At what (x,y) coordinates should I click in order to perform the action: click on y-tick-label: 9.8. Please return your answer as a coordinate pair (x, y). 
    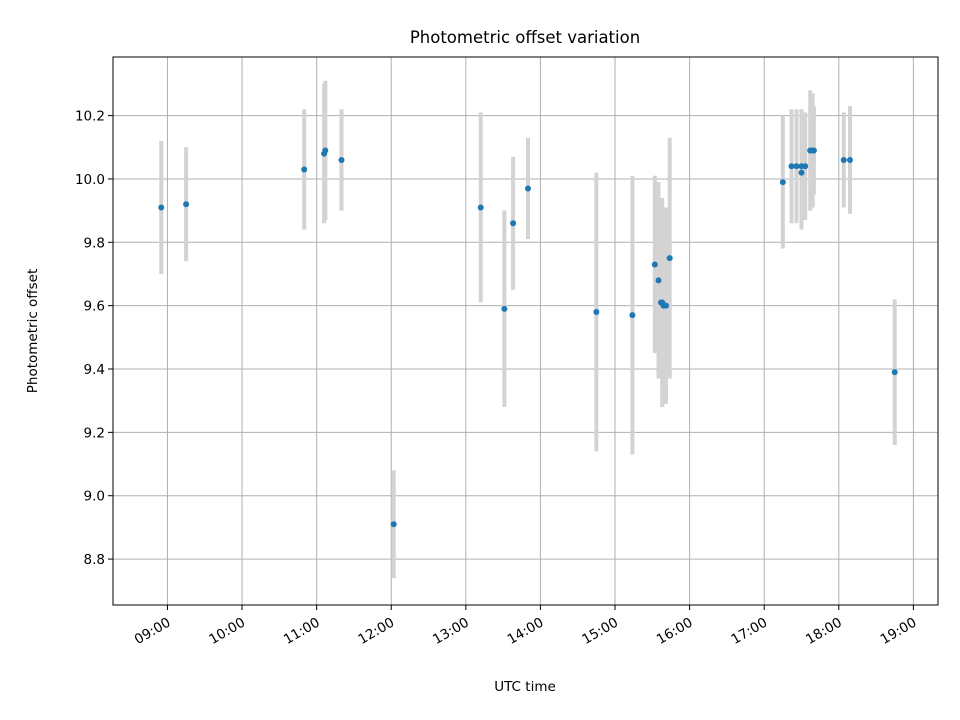
    Looking at the image, I should click on (94, 243).